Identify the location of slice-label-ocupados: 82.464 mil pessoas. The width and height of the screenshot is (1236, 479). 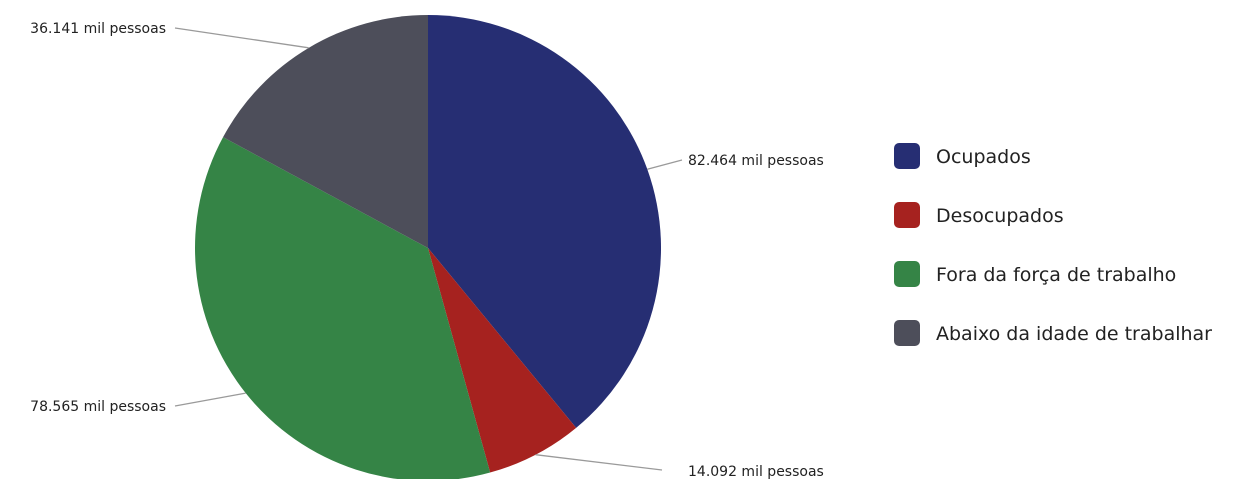
(756, 161).